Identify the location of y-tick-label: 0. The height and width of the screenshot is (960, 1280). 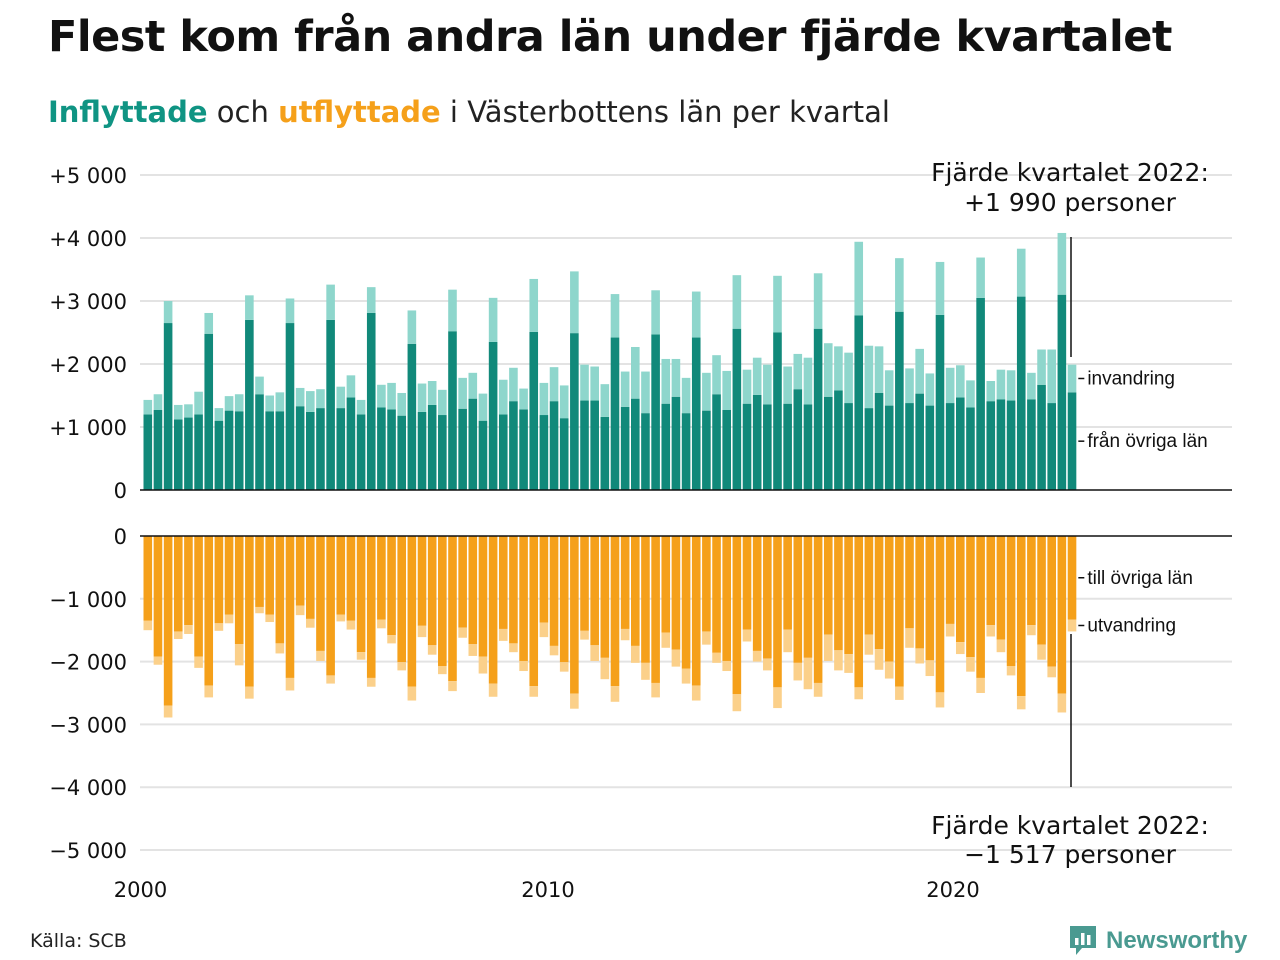
(120, 537).